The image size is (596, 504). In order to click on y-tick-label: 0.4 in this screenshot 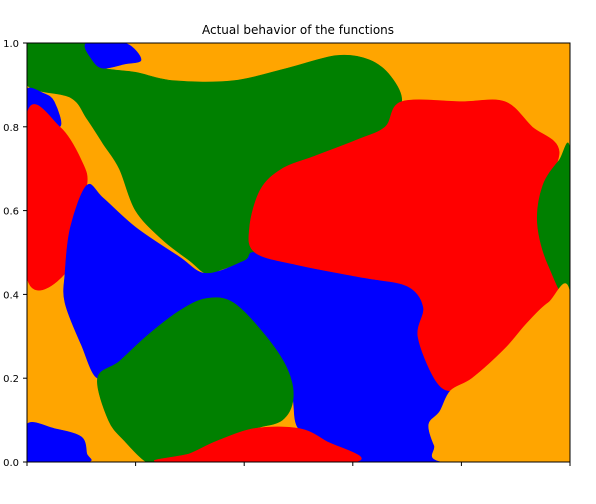, I will do `click(11, 295)`.